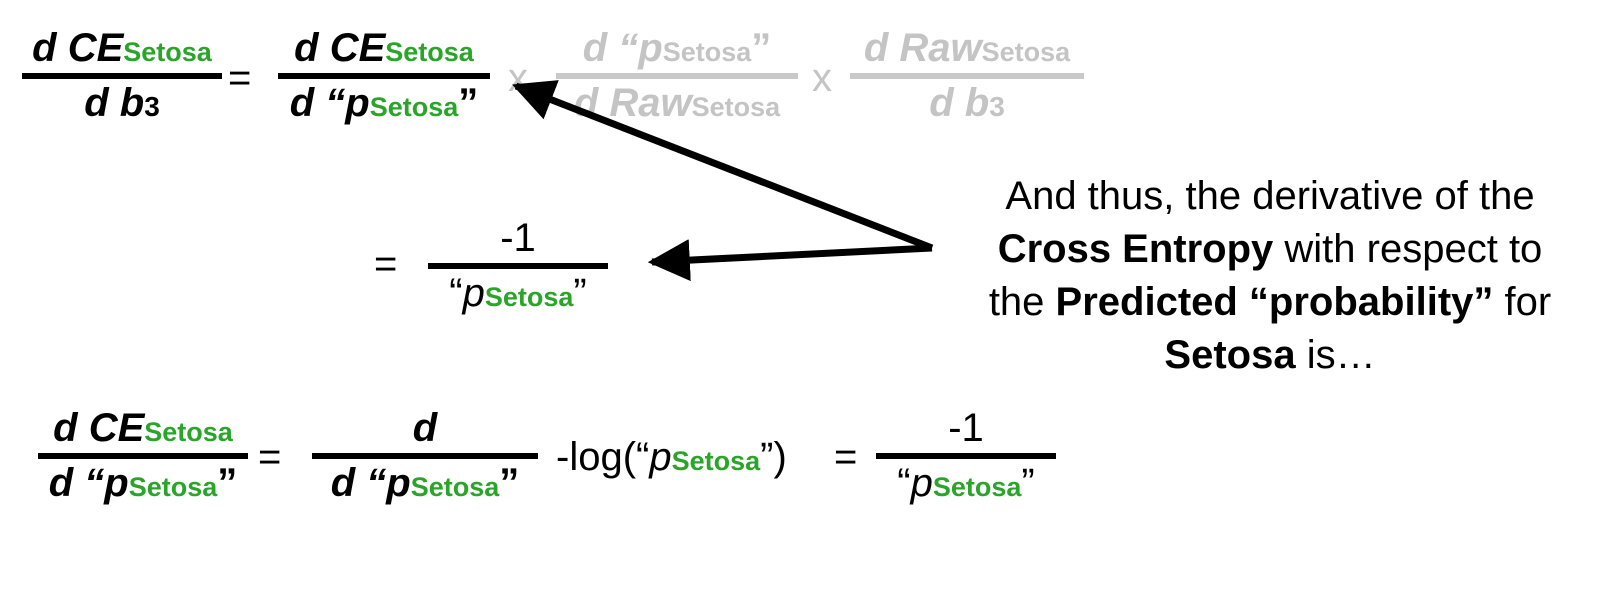 The width and height of the screenshot is (1620, 596). What do you see at coordinates (456, 293) in the screenshot?
I see `middle-den-prefix: “` at bounding box center [456, 293].